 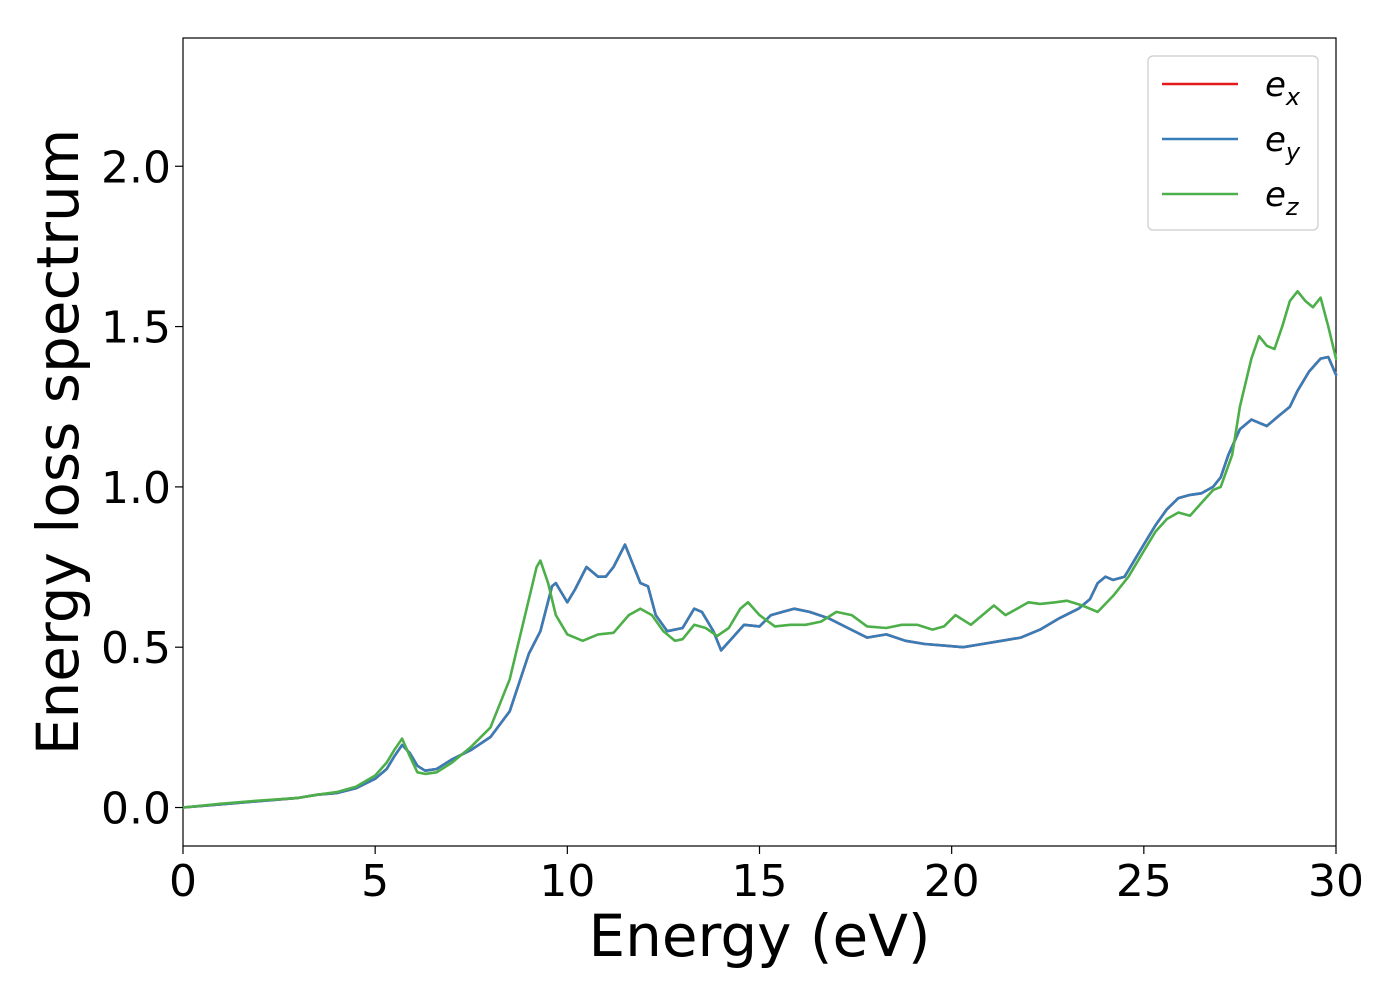 I want to click on x-axis-title: Energy (eV), so click(x=759, y=936).